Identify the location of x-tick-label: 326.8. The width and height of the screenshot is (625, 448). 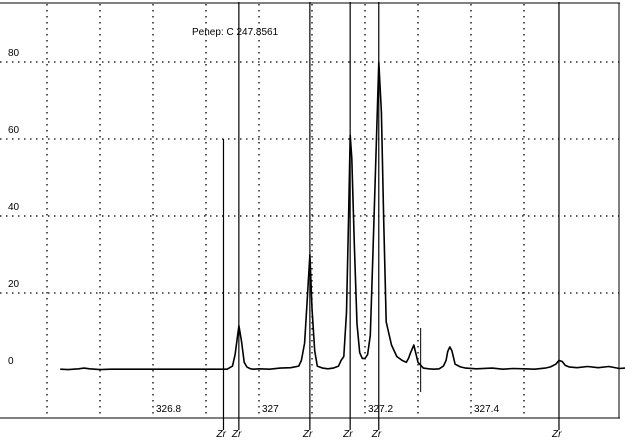
(168, 409).